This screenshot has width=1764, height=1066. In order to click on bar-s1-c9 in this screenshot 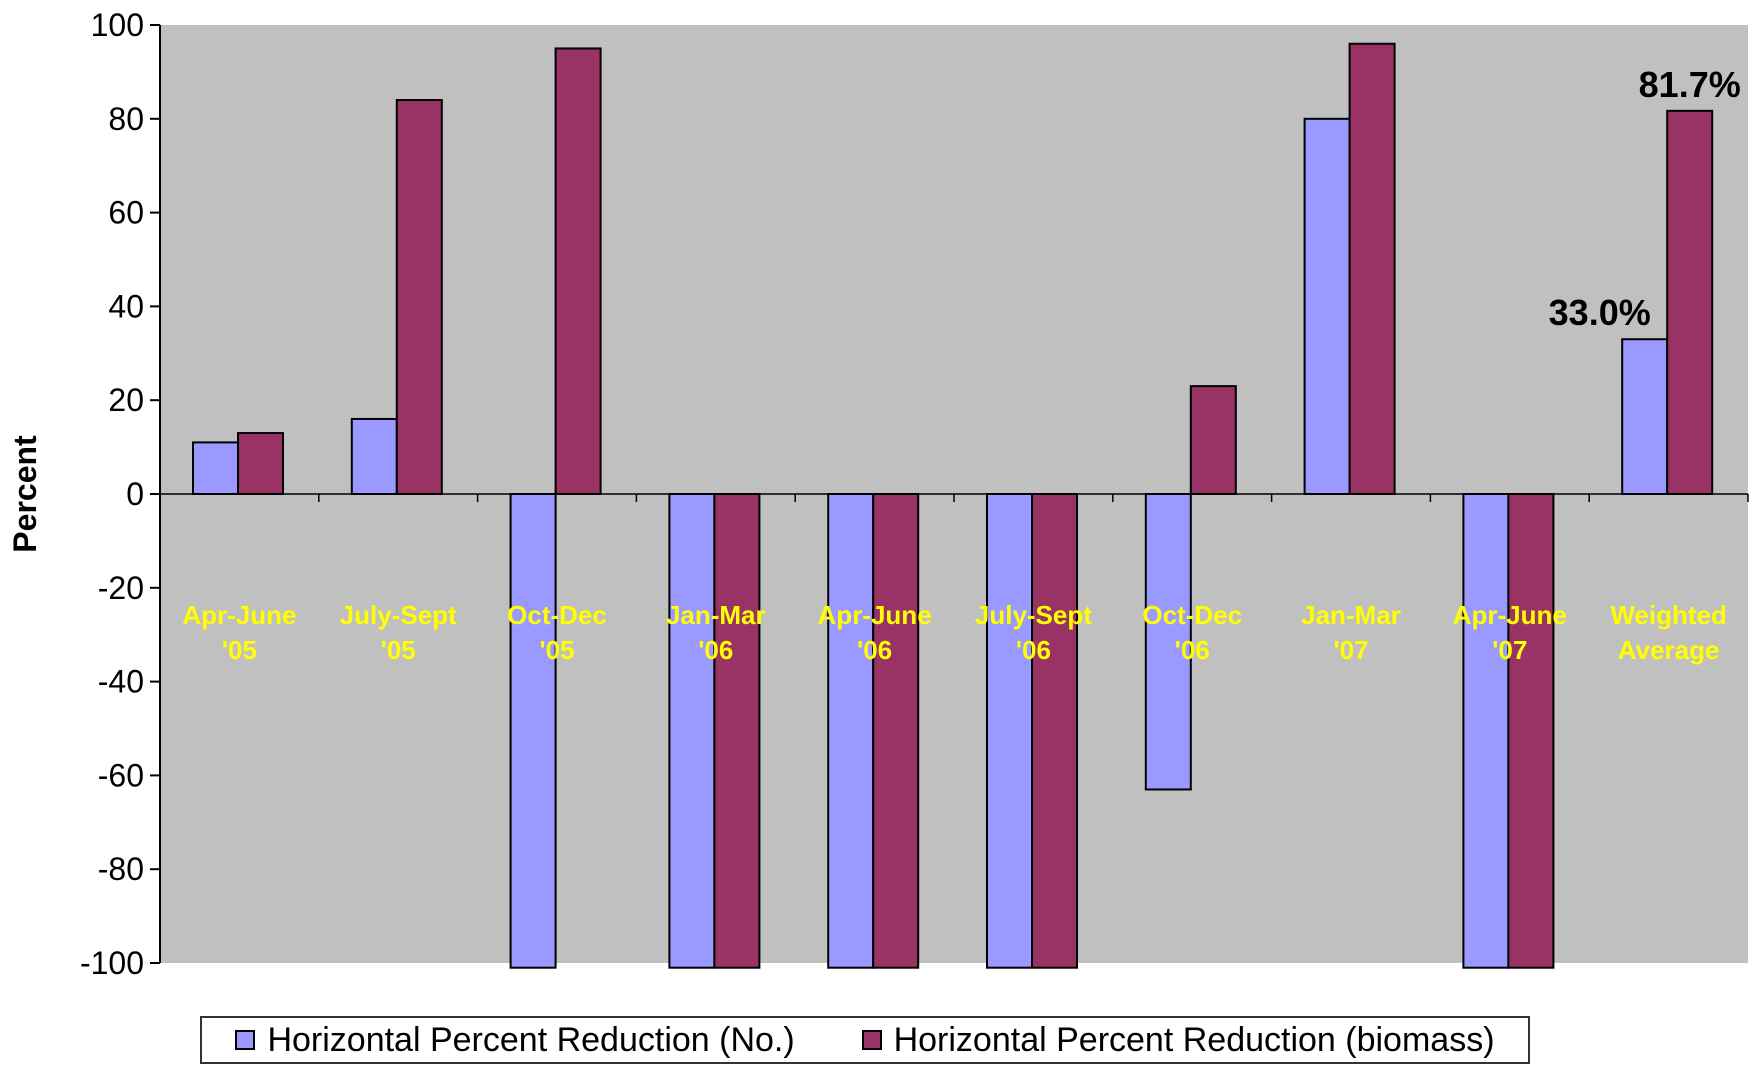, I will do `click(1690, 302)`.